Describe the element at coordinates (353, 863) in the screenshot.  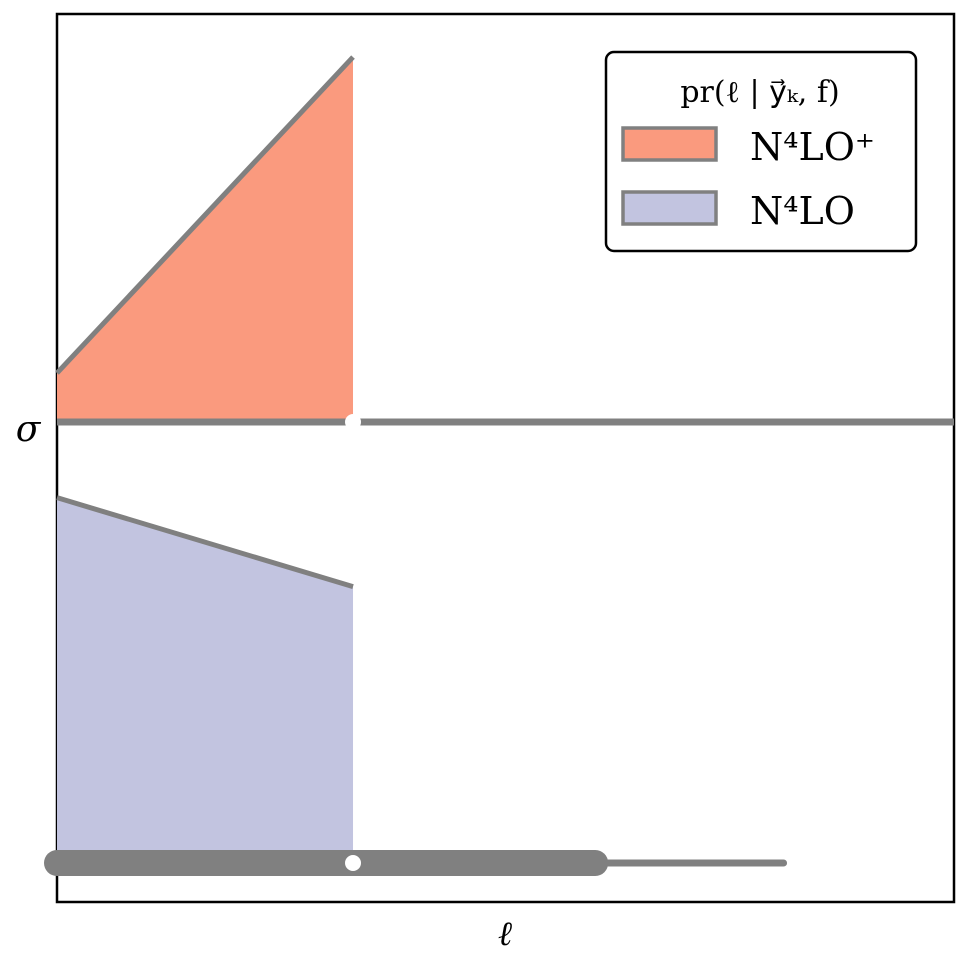
I see `interval-point-marker` at that location.